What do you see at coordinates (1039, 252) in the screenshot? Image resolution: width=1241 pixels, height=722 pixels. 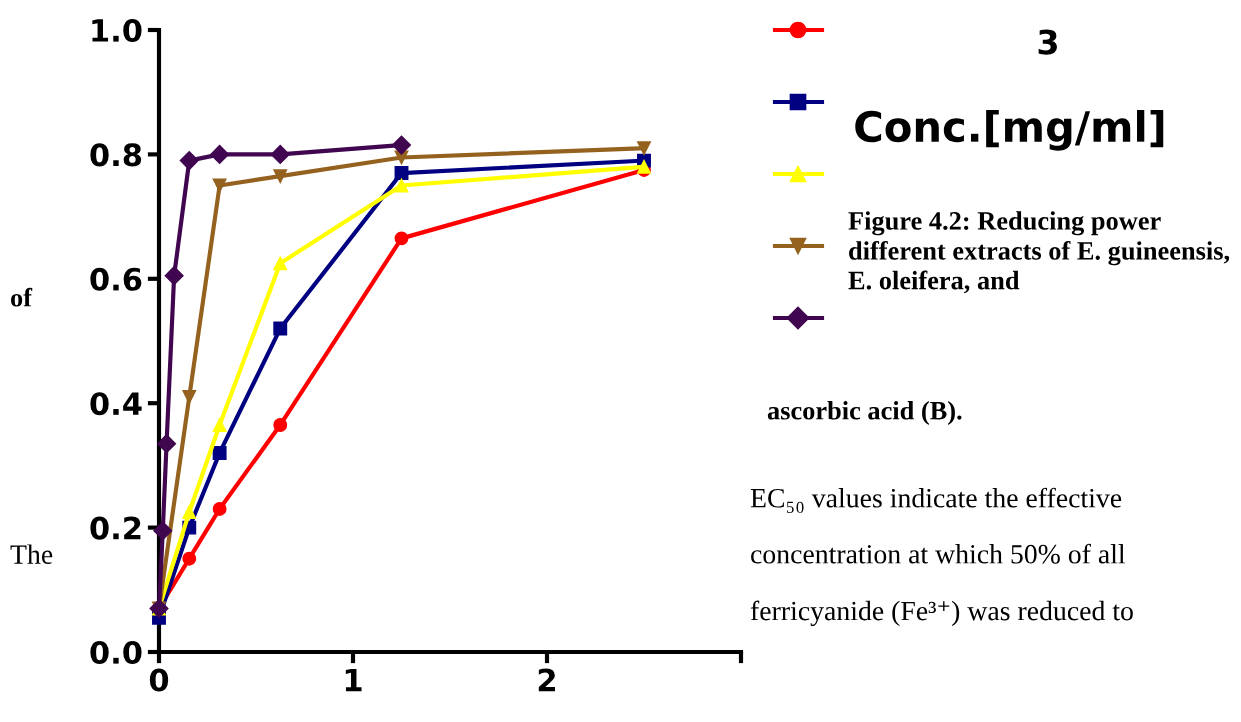 I see `caption: Figure 4.2: Reducing power different extracts of E. guineensis, E. oleifera, and` at bounding box center [1039, 252].